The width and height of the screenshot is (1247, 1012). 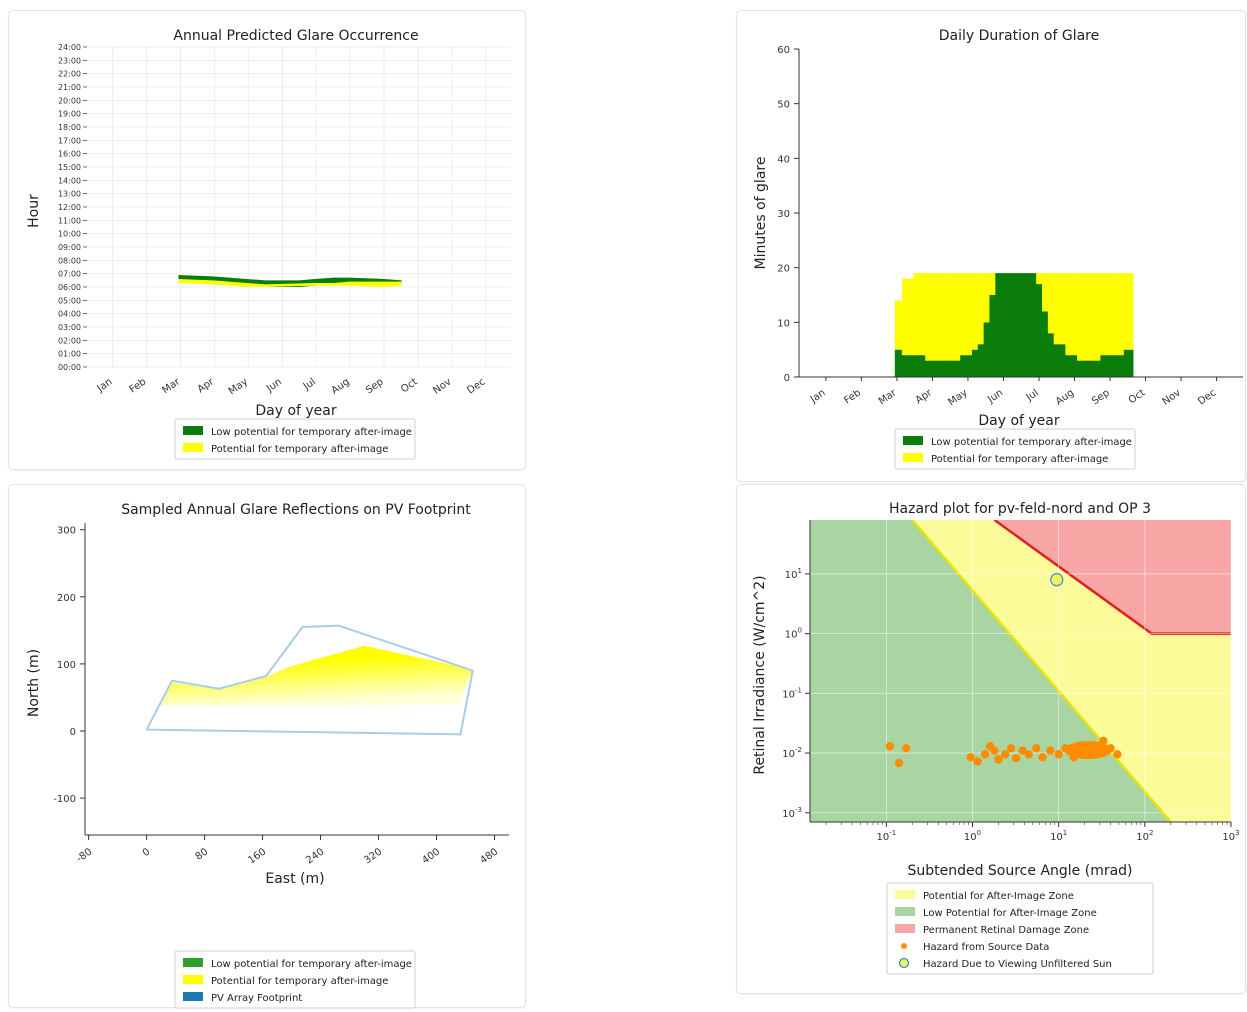 What do you see at coordinates (1137, 396) in the screenshot?
I see `x-tick-label: Oct` at bounding box center [1137, 396].